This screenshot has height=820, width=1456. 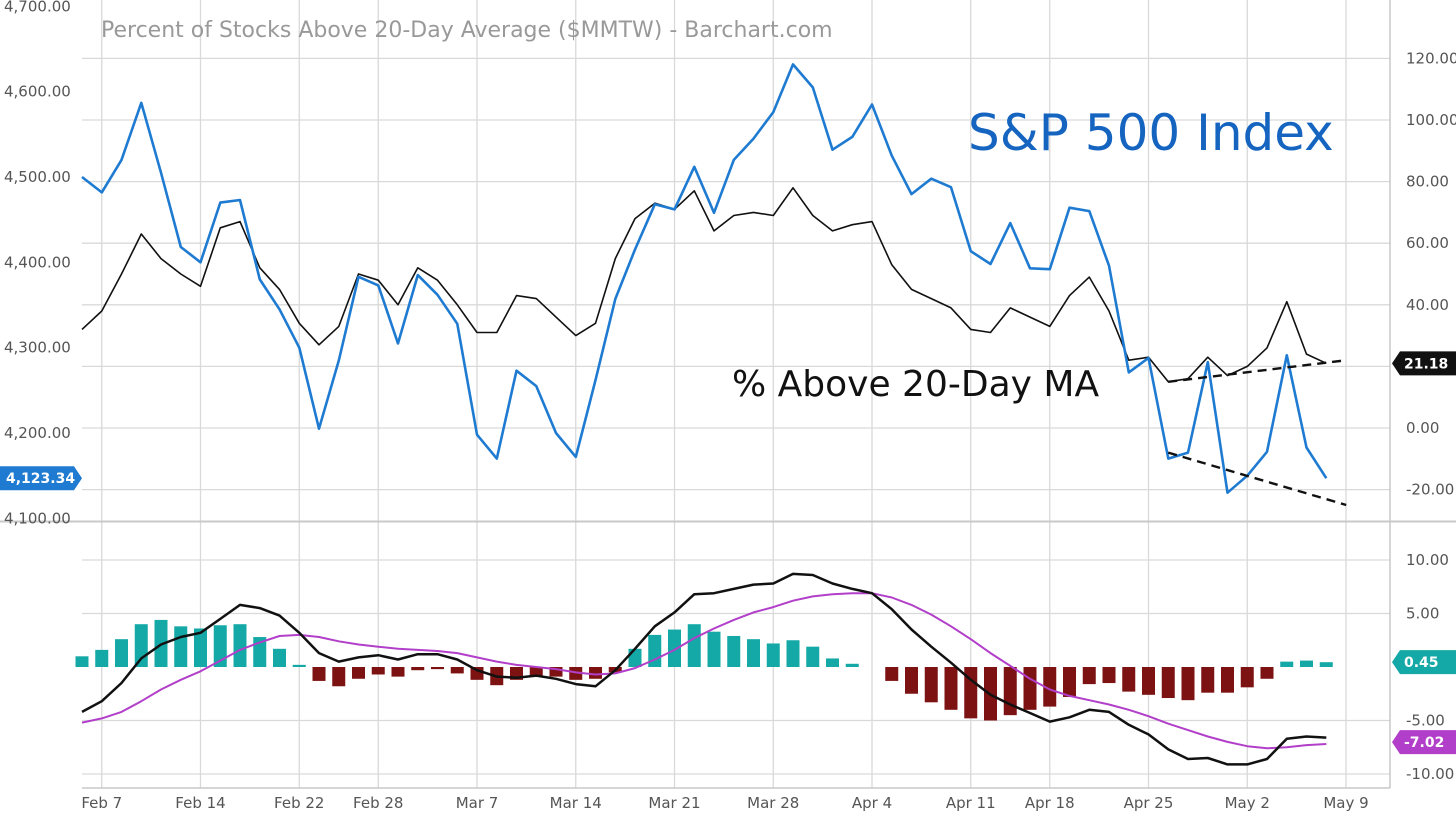 I want to click on x-tick-label: Mar 28, so click(x=773, y=803).